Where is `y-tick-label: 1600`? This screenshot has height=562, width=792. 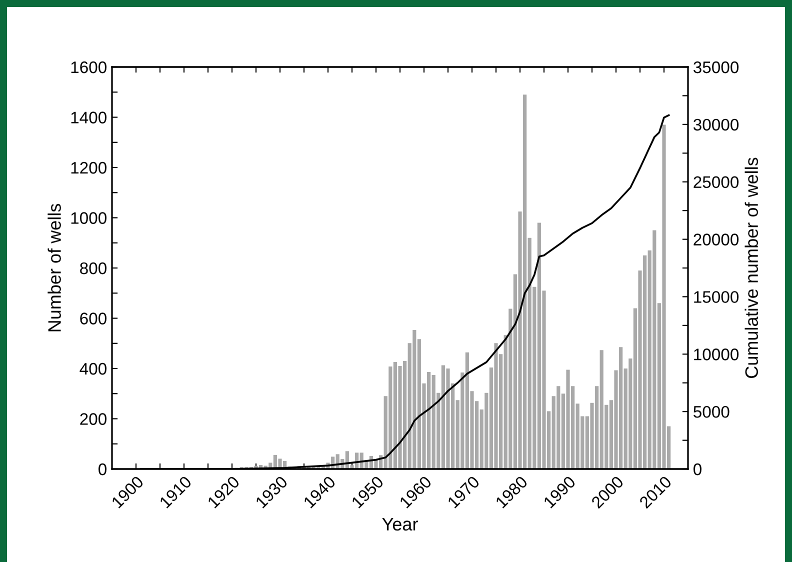 y-tick-label: 1600 is located at coordinates (88, 67).